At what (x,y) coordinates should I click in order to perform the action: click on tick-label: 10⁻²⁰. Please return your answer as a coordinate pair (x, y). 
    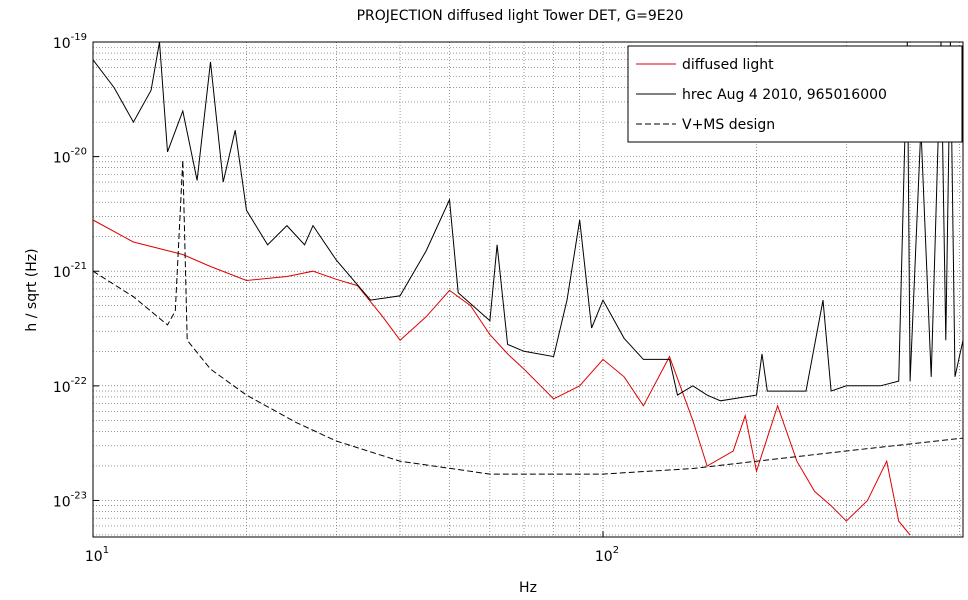
    Looking at the image, I should click on (70, 157).